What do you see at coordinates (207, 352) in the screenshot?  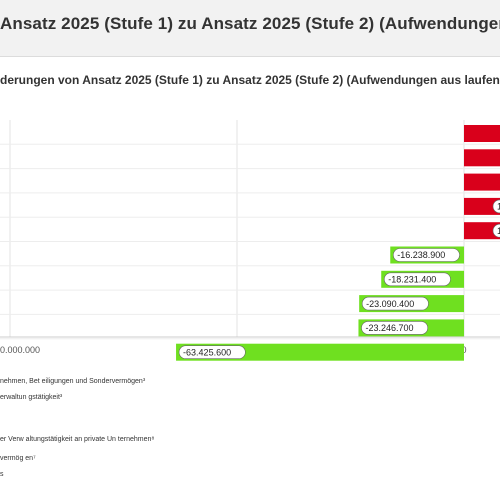 I see `data-label: -63.425.600` at bounding box center [207, 352].